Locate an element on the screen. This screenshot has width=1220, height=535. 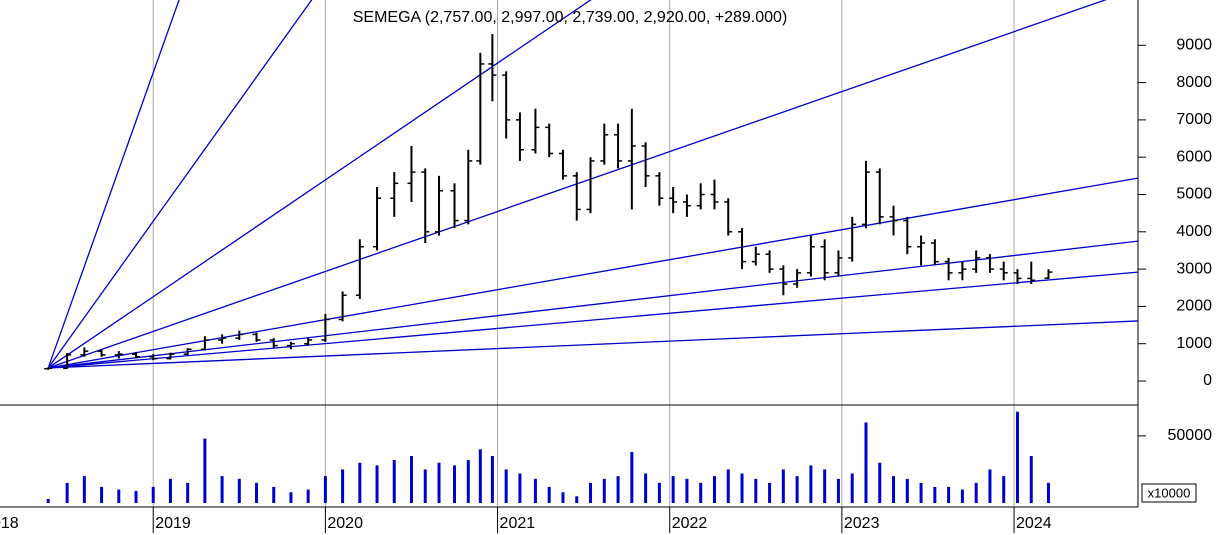
y-tick-label: 0 is located at coordinates (1207, 380).